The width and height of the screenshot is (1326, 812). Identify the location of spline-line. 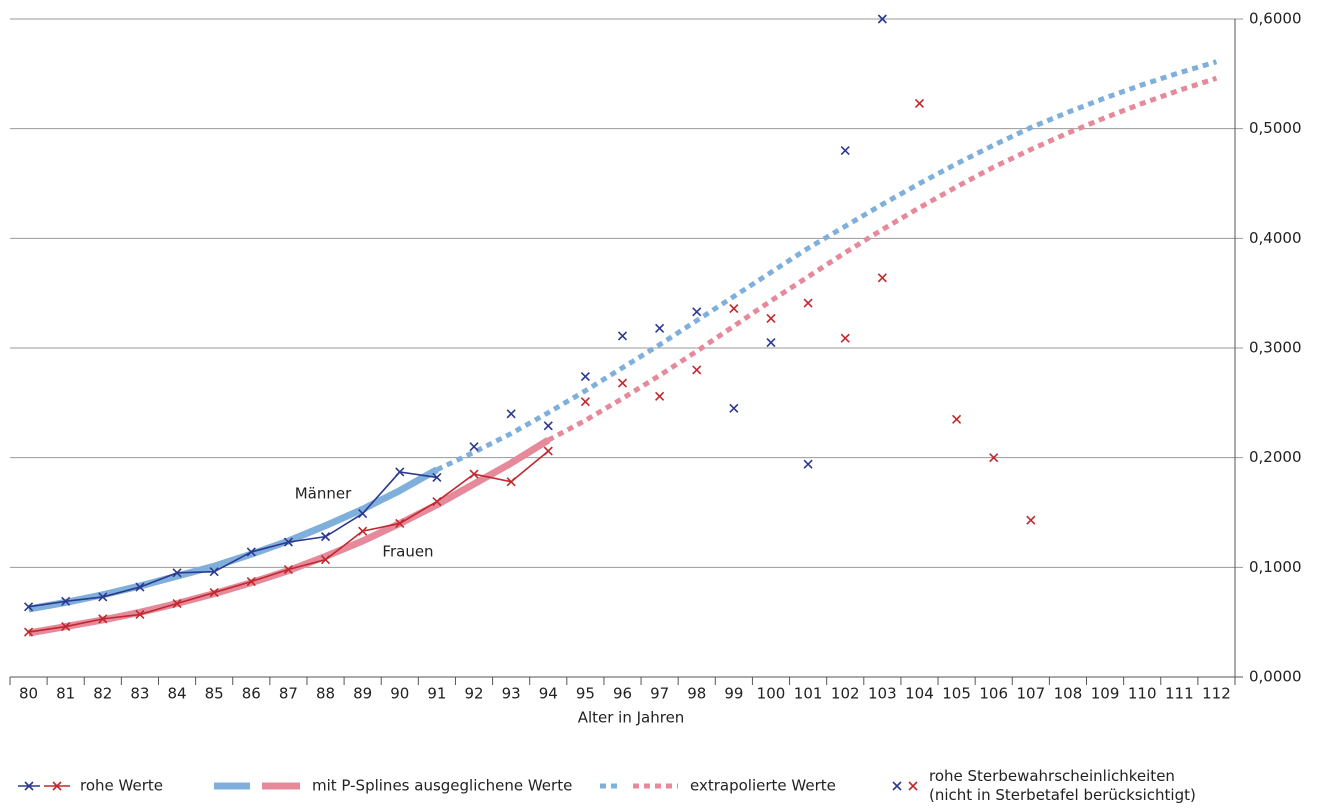
(289, 537).